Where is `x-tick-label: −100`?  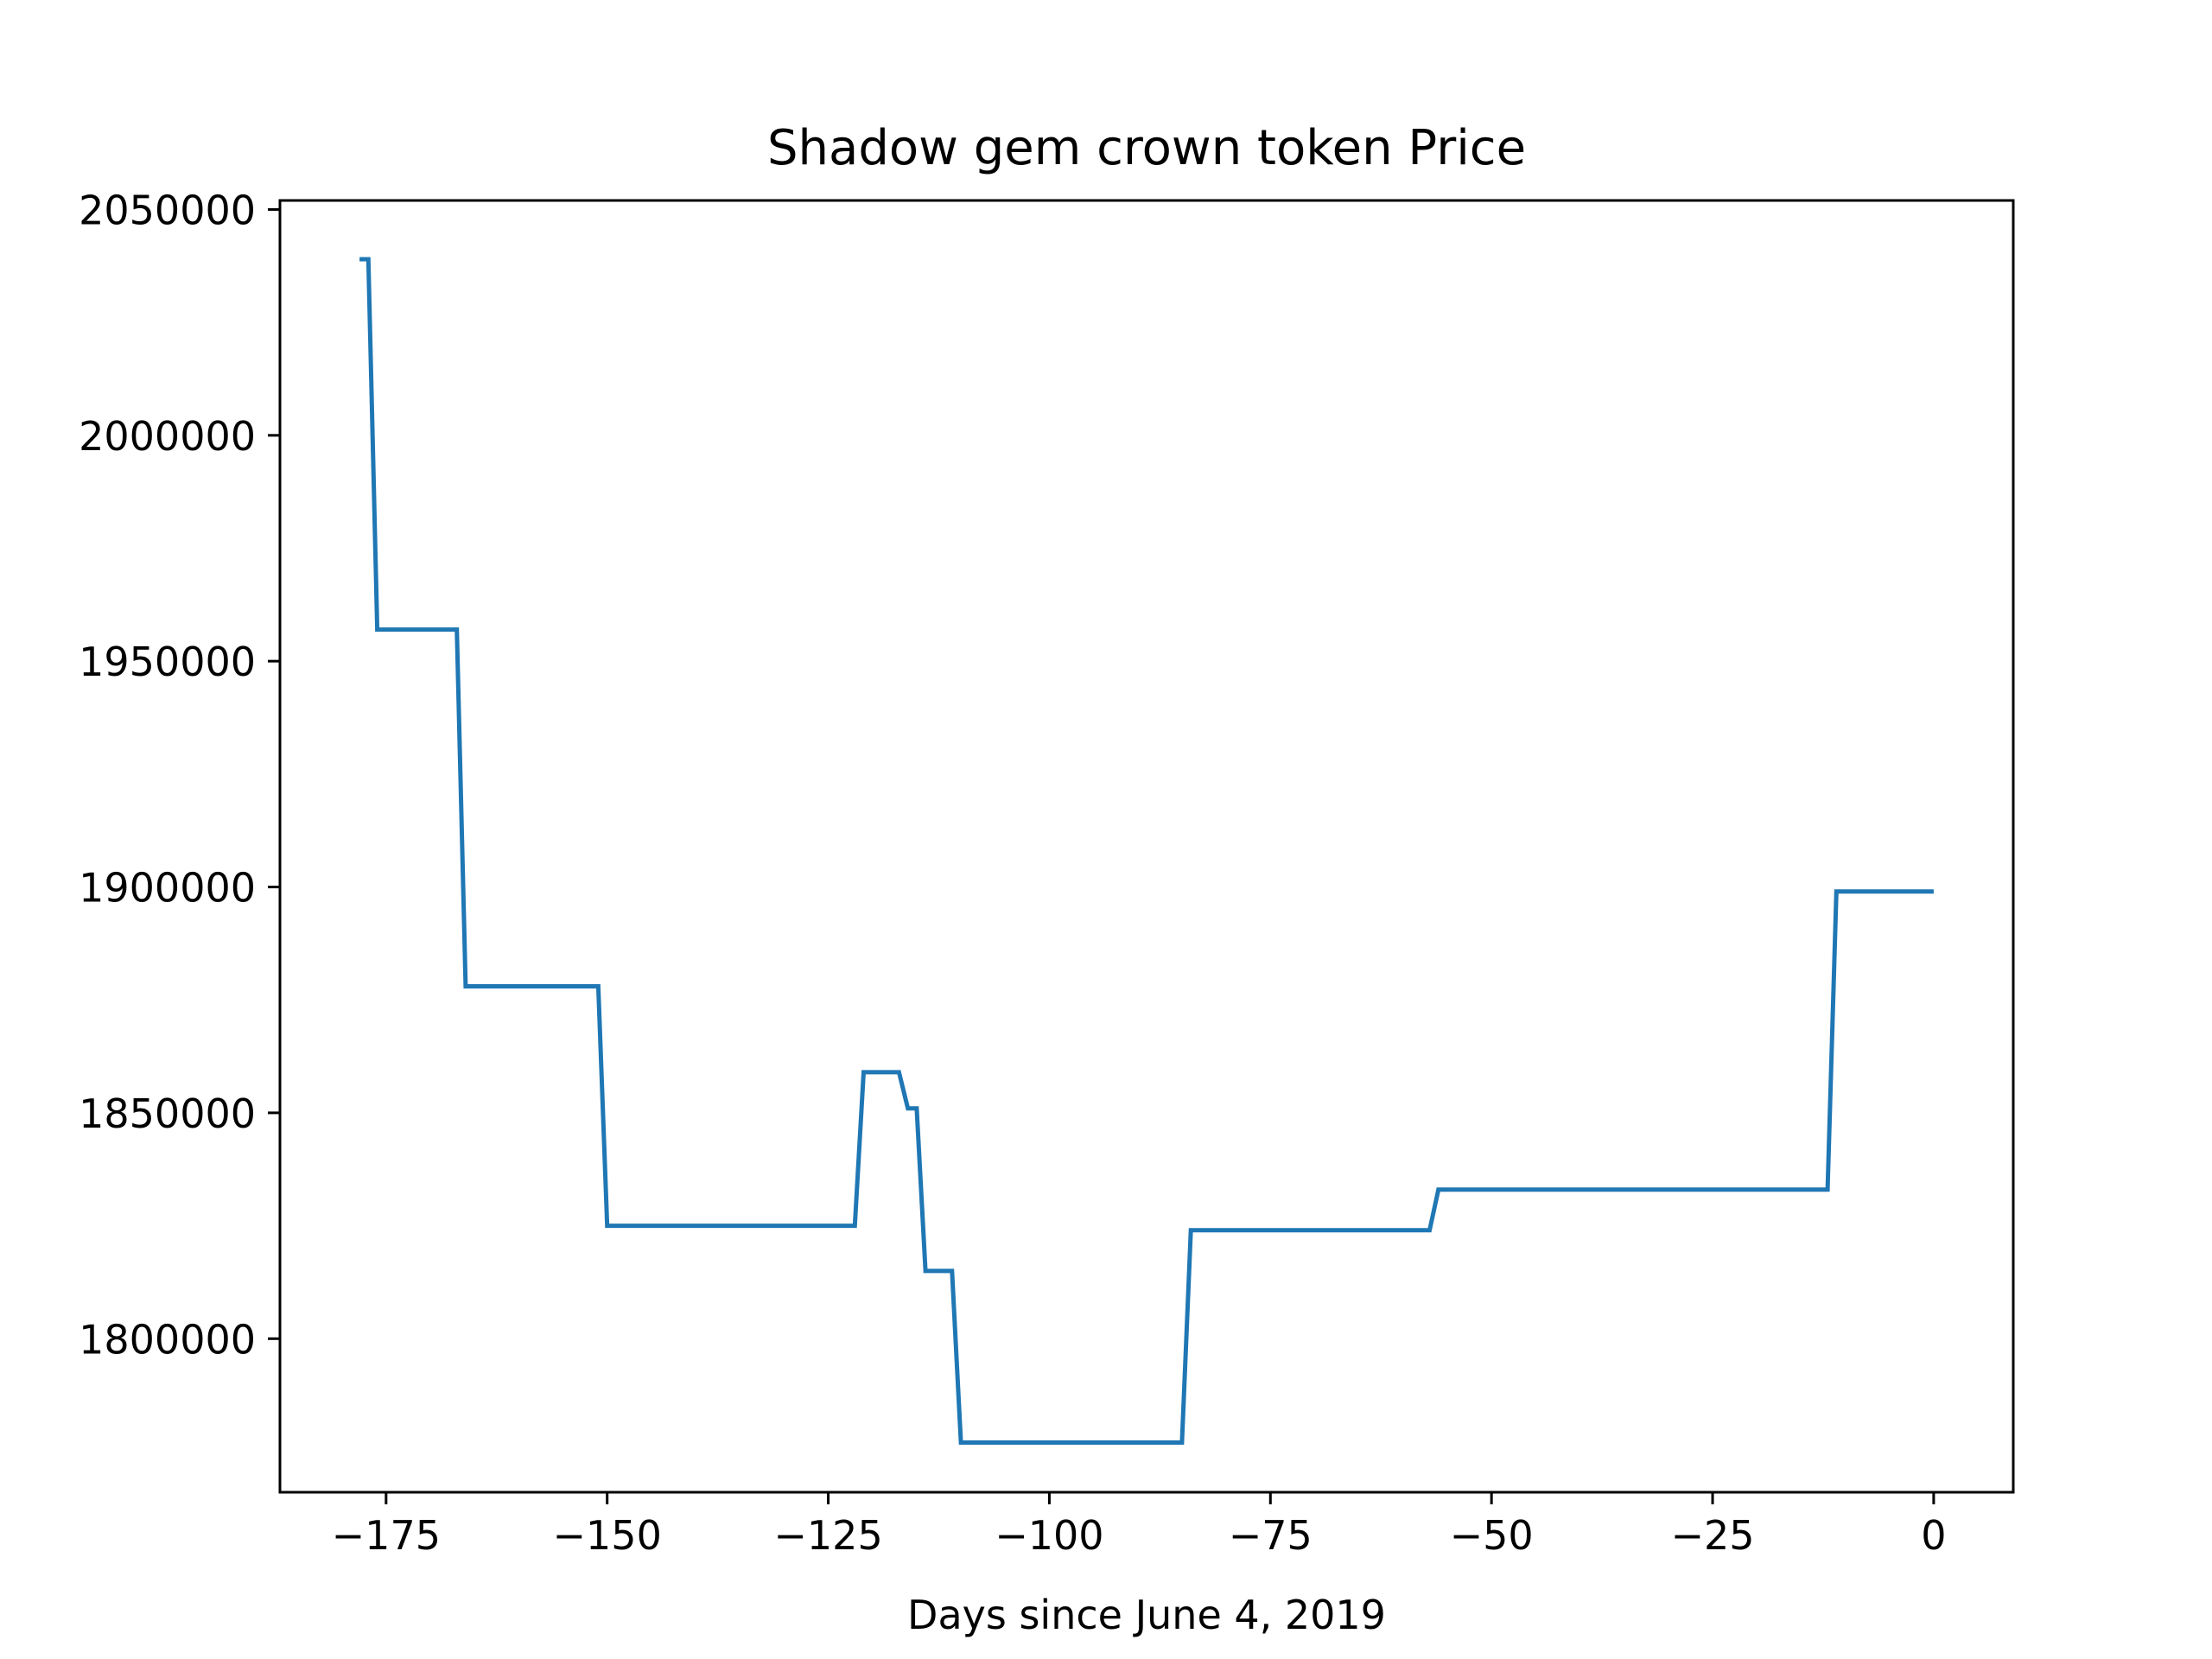 x-tick-label: −100 is located at coordinates (1049, 1535).